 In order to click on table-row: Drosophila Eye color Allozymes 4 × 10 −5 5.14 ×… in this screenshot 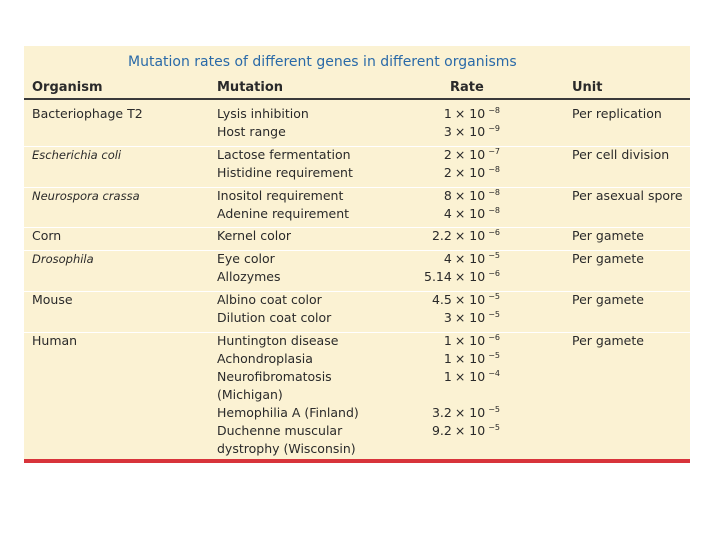, I will do `click(357, 271)`.